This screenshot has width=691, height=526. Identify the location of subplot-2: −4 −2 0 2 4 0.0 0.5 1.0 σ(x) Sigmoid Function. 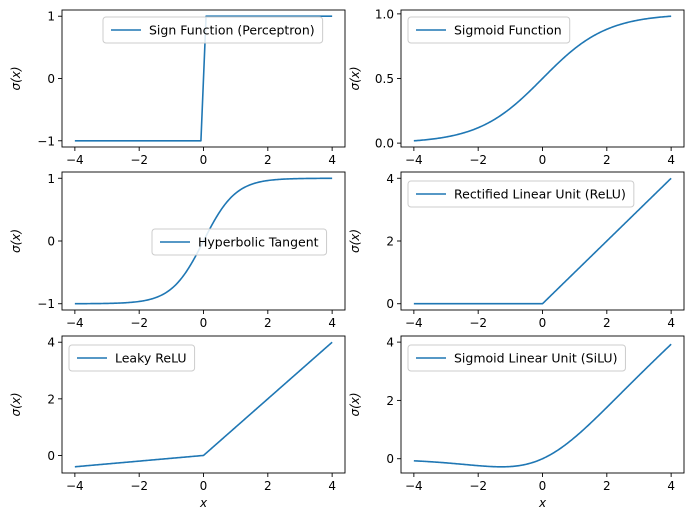
(516, 87).